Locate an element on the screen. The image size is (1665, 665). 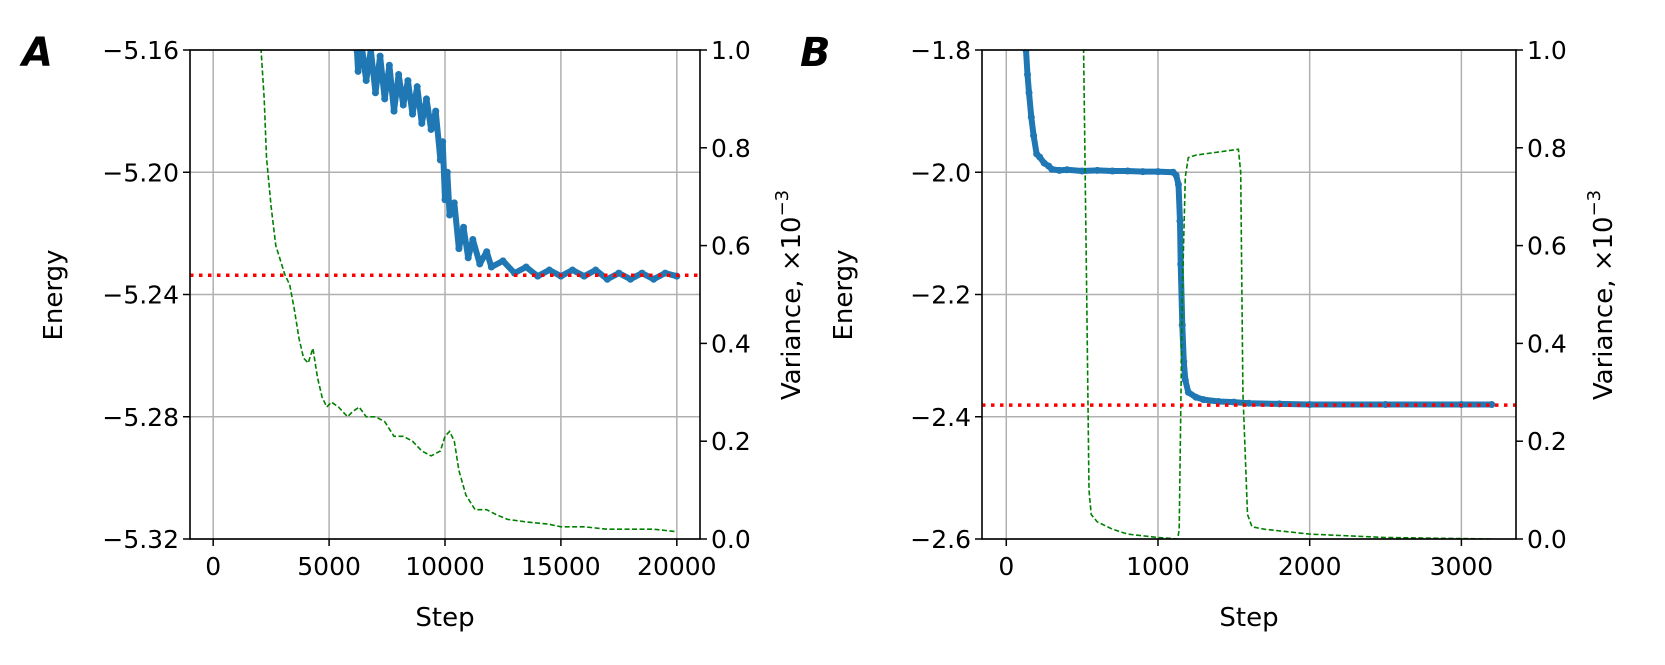
y-tick-label: −2.0 is located at coordinates (940, 172).